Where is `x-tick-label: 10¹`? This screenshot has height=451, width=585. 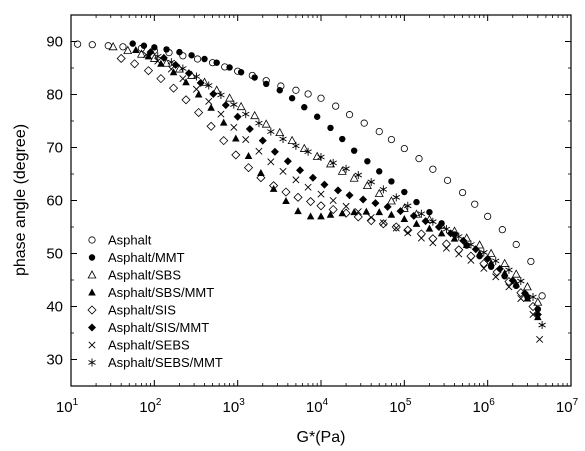
x-tick-label: 10¹ is located at coordinates (67, 406).